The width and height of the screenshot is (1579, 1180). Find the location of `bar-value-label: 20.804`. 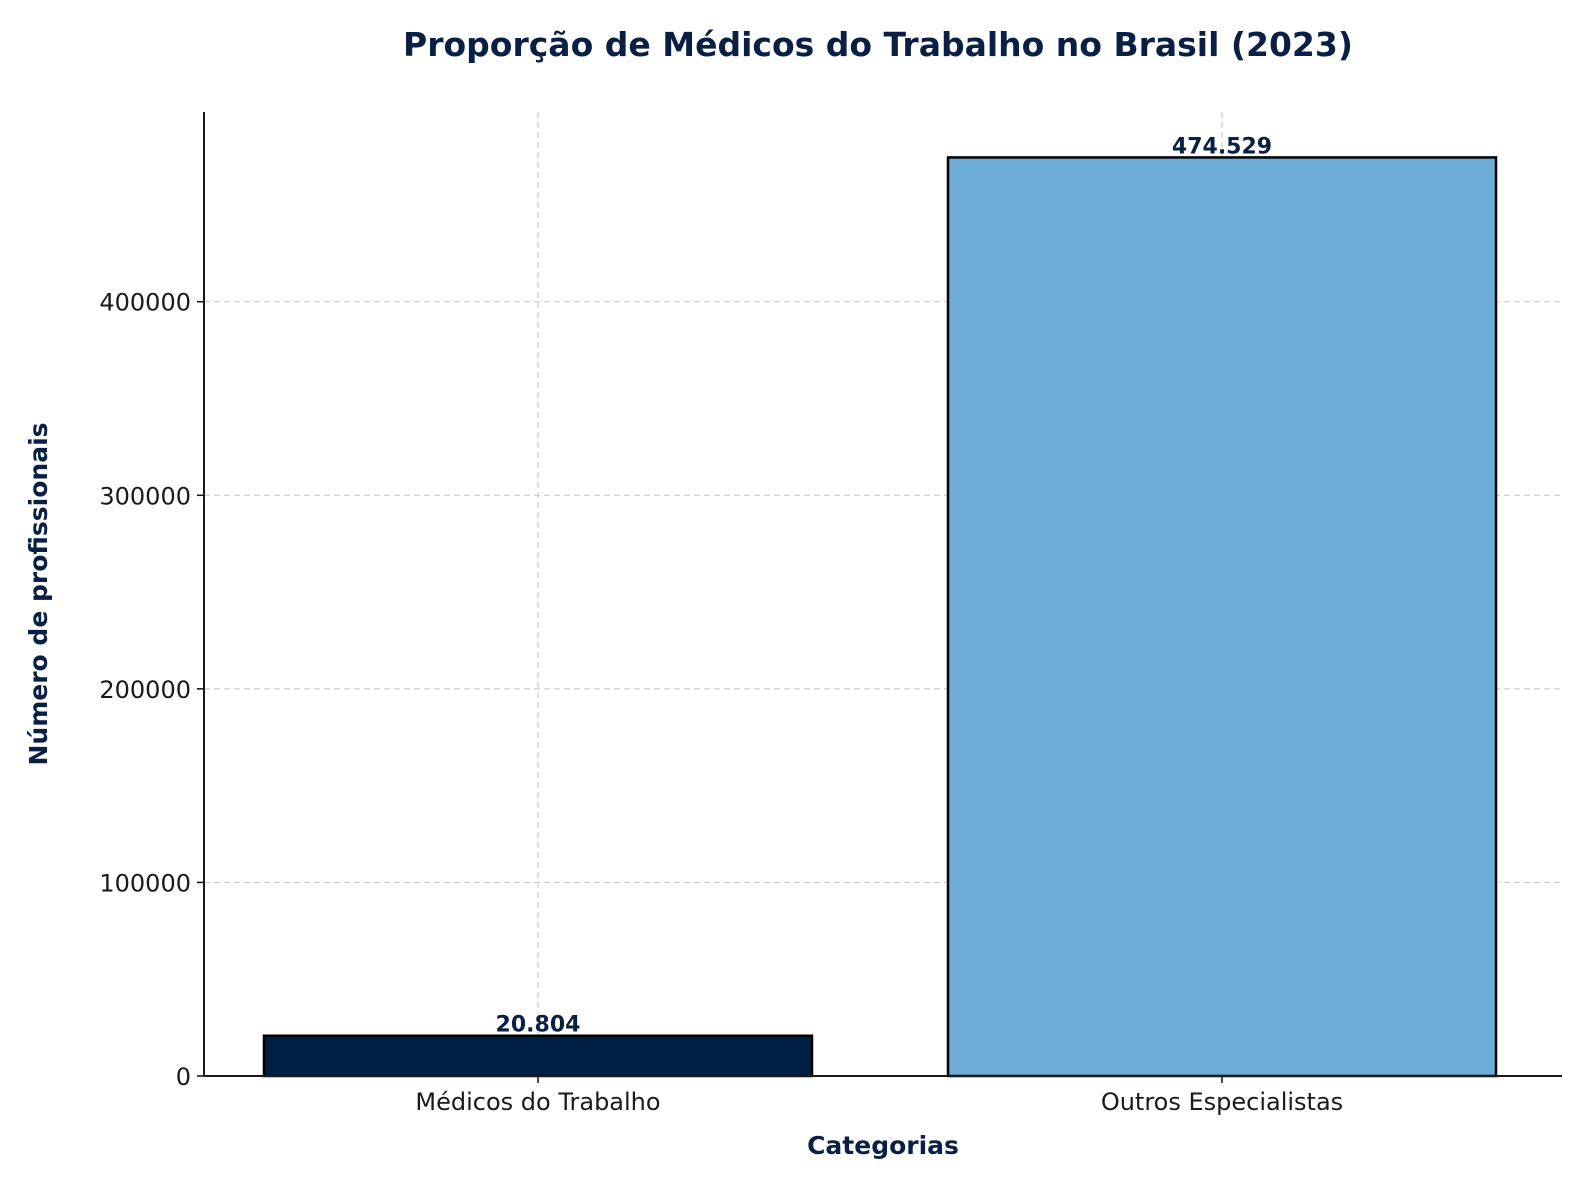

bar-value-label: 20.804 is located at coordinates (538, 1025).